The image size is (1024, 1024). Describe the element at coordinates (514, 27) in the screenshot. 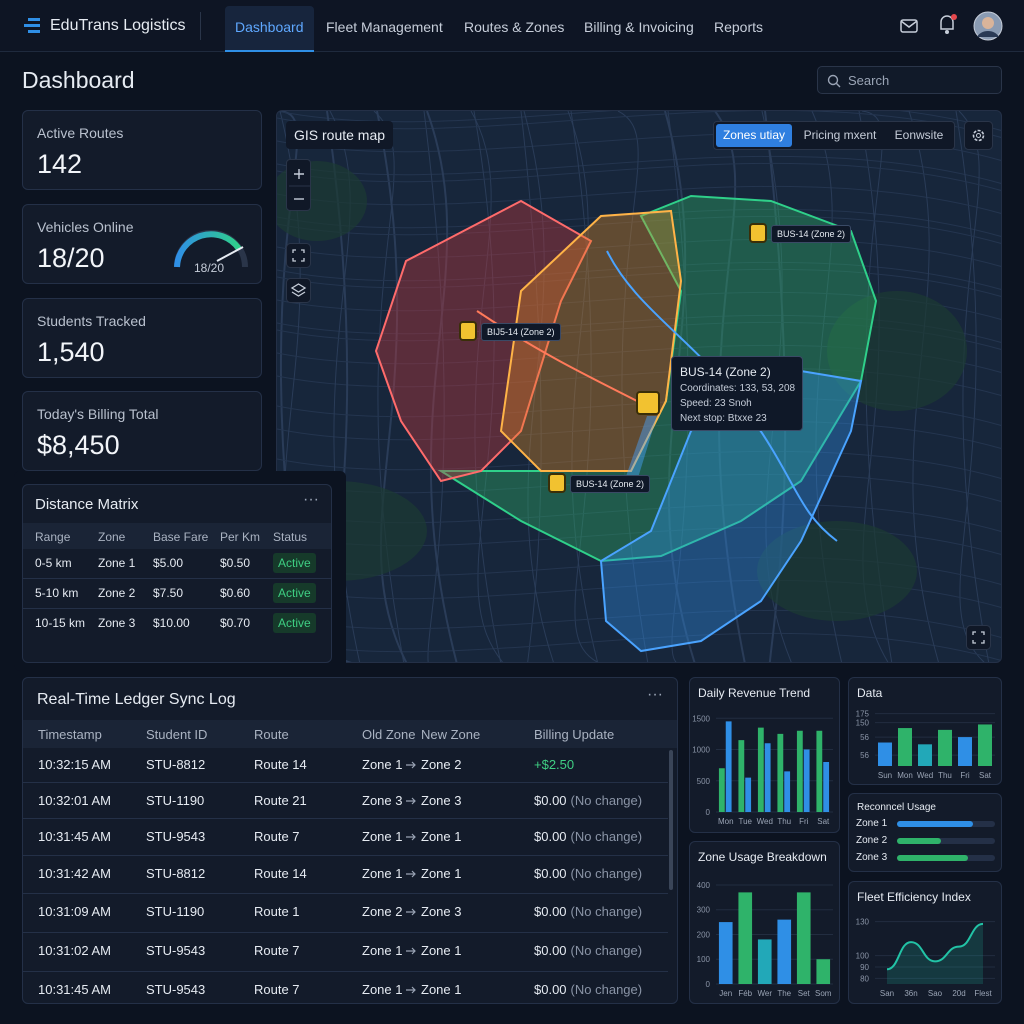

I see `nav-item: Routes & Zones` at that location.